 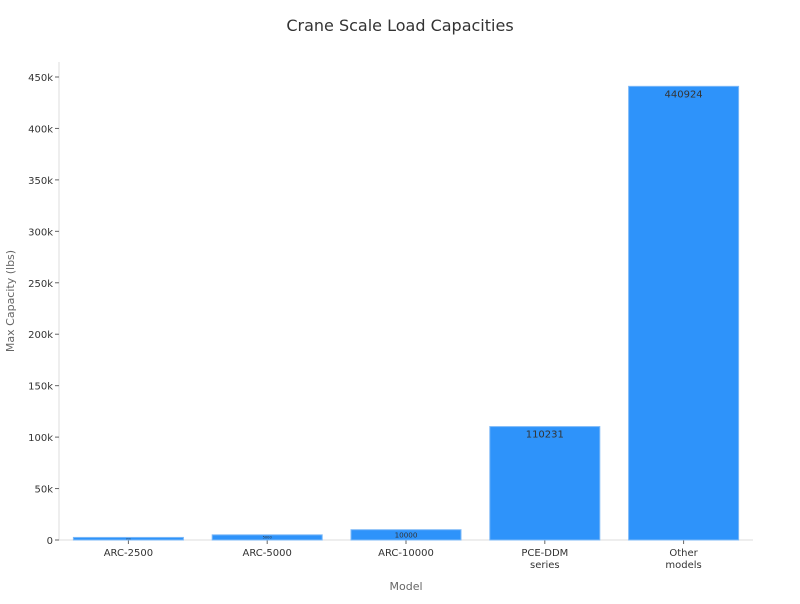 I want to click on y-tick-label: 200k, so click(x=40, y=335).